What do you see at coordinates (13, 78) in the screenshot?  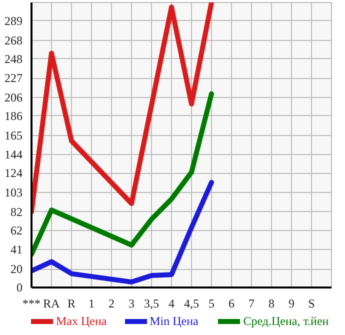 I see `y-tick-label: 227` at bounding box center [13, 78].